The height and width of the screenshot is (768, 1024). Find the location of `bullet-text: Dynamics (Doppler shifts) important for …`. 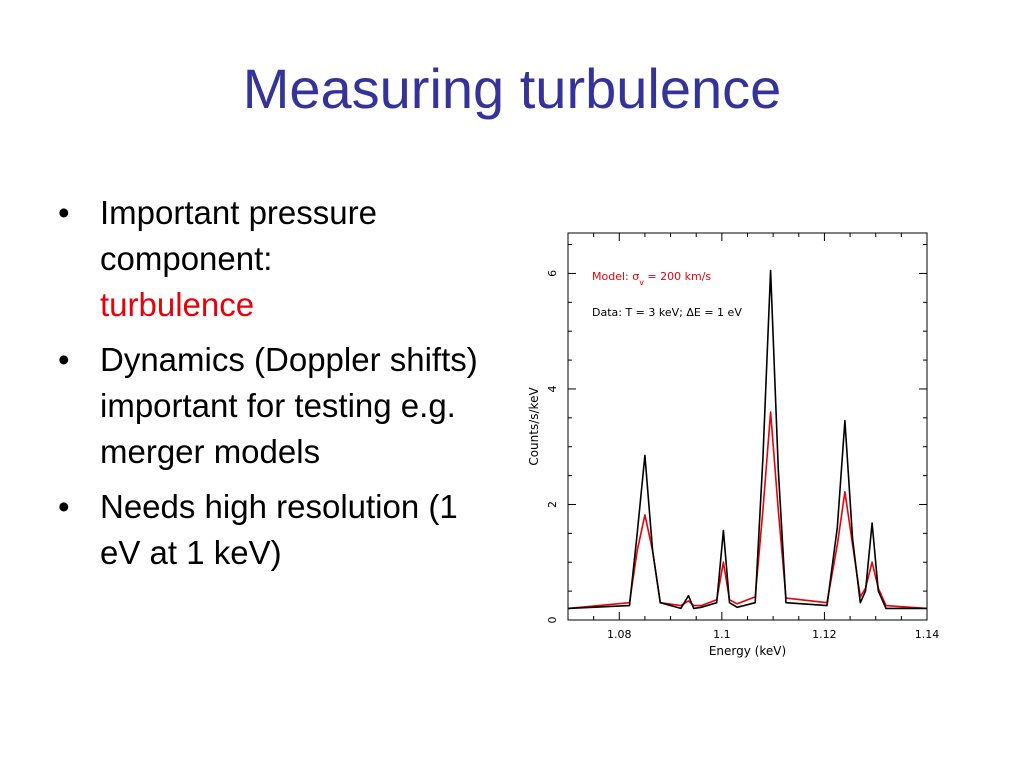

bullet-text: Dynamics (Doppler shifts) important for … is located at coordinates (289, 405).